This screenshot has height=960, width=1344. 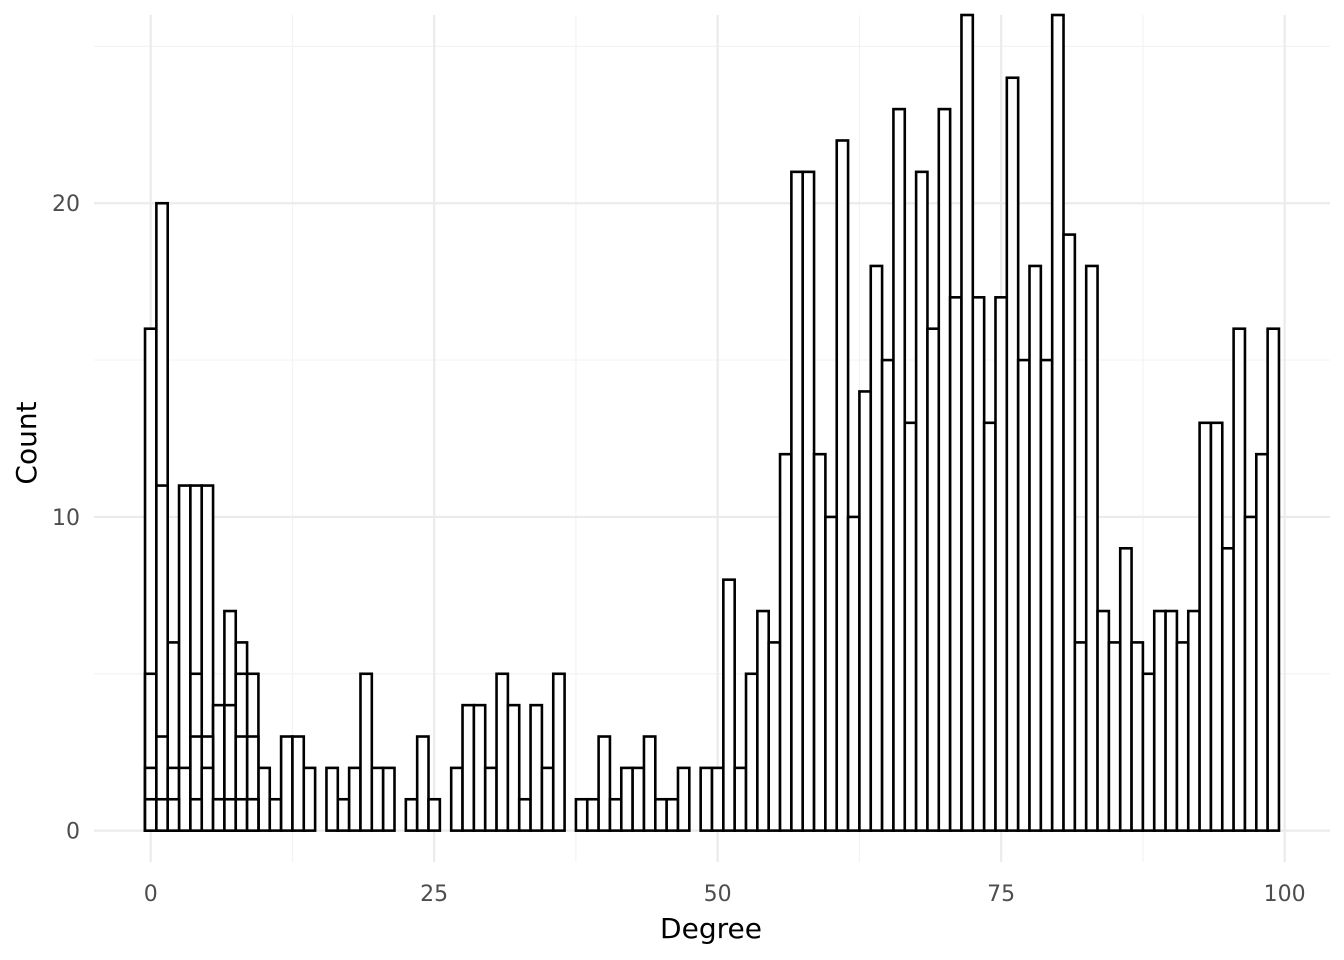 I want to click on y-tick-label: 0, so click(x=73, y=832).